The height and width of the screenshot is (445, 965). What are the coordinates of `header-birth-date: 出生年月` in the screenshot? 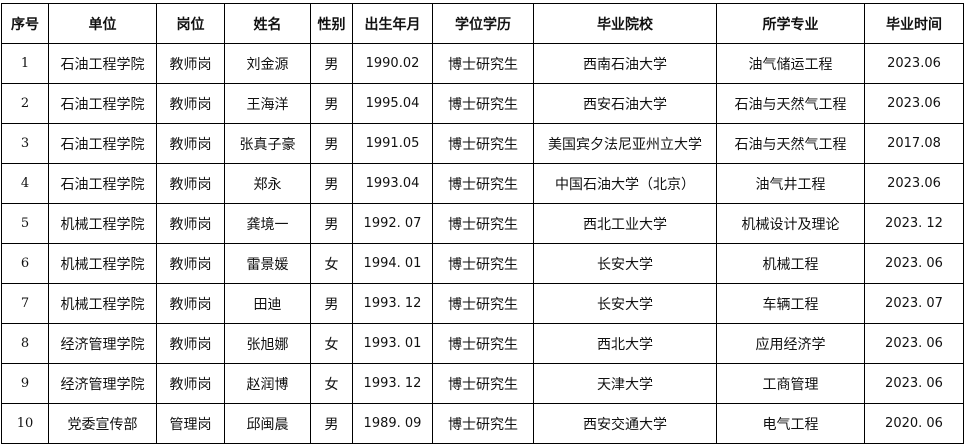 It's located at (392, 23).